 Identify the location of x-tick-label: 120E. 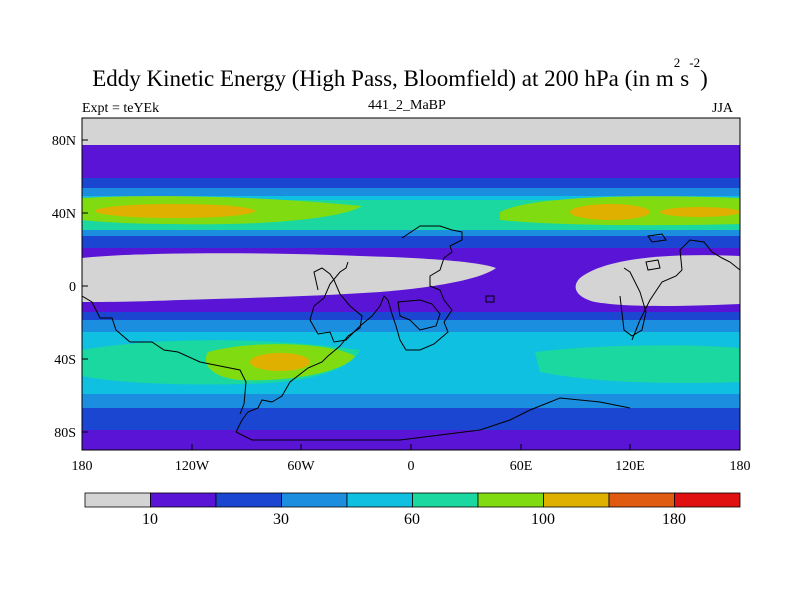
(630, 466).